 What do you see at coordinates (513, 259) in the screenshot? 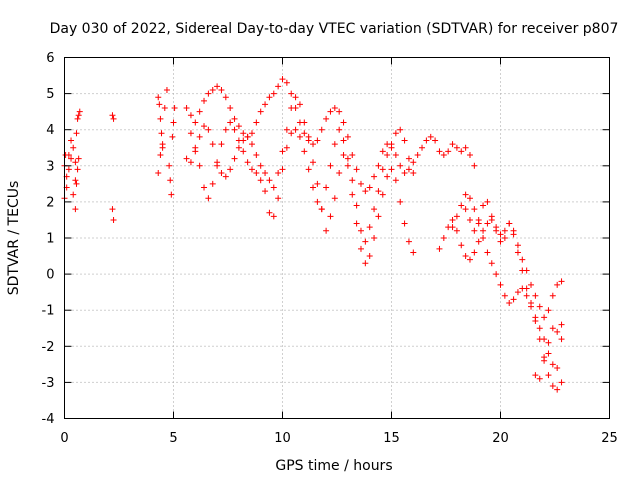
I see `series-s13` at bounding box center [513, 259].